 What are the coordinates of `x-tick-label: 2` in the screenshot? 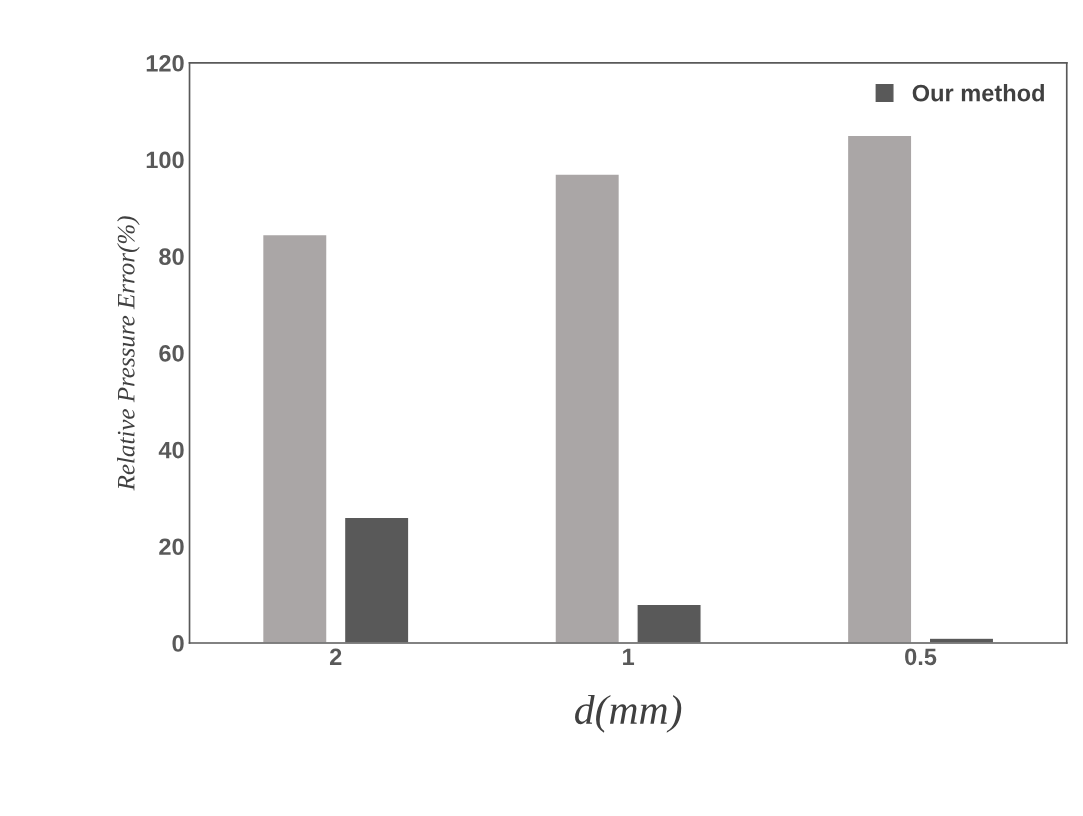 It's located at (335, 656).